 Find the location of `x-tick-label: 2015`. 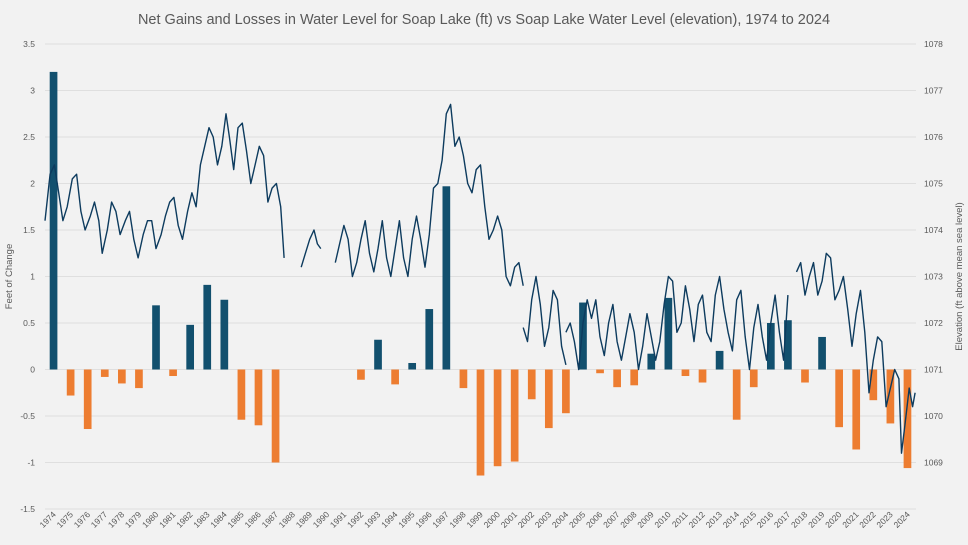

x-tick-label: 2015 is located at coordinates (748, 519).